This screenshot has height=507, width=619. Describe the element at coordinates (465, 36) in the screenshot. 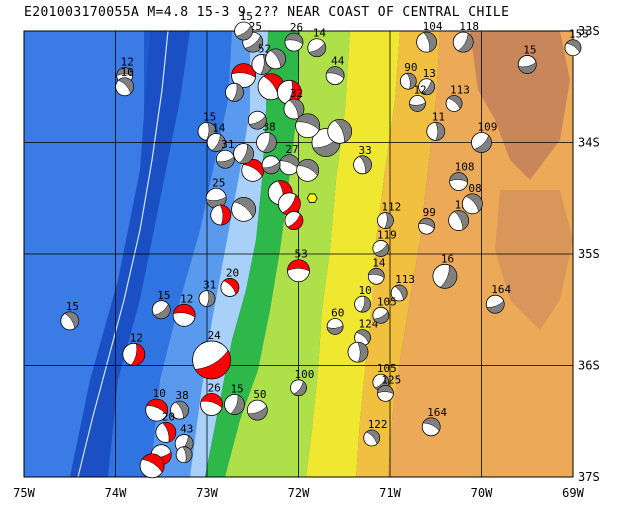

I see `beachball: 118` at that location.